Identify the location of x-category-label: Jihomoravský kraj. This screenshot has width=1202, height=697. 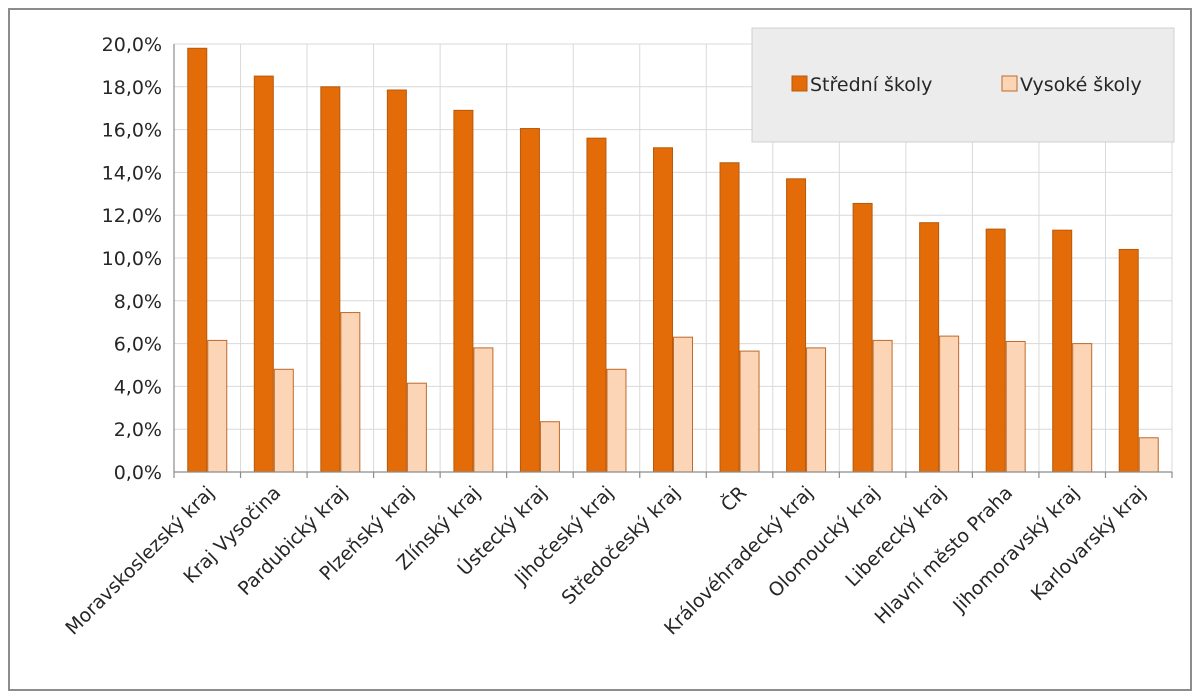
(1015, 549).